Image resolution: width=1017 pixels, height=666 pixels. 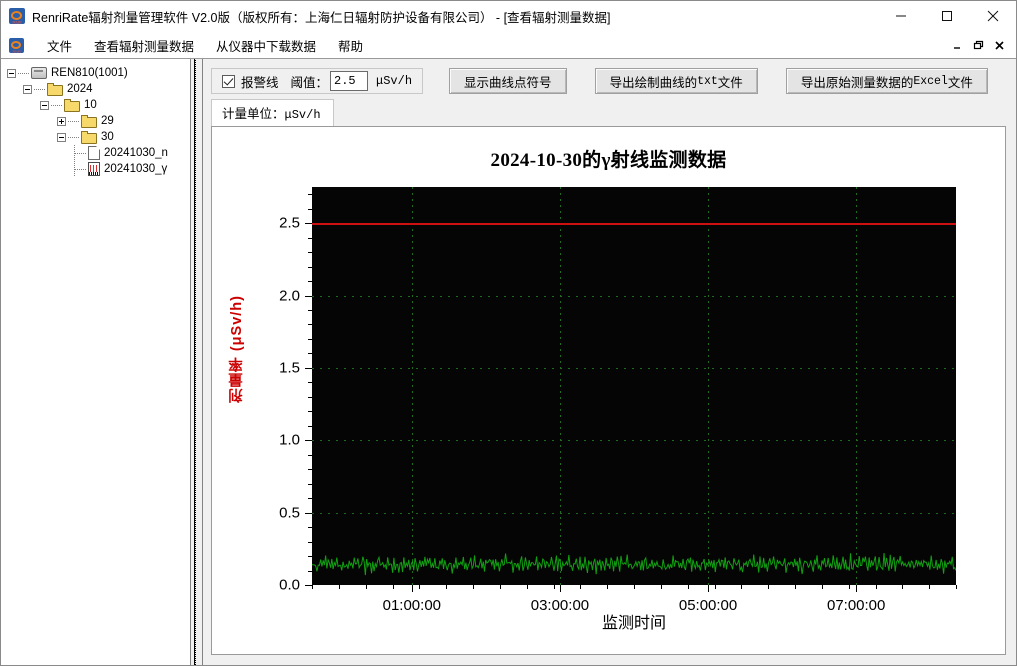 I want to click on show-curve-symbols-button: 显示曲线点符号, so click(x=508, y=81).